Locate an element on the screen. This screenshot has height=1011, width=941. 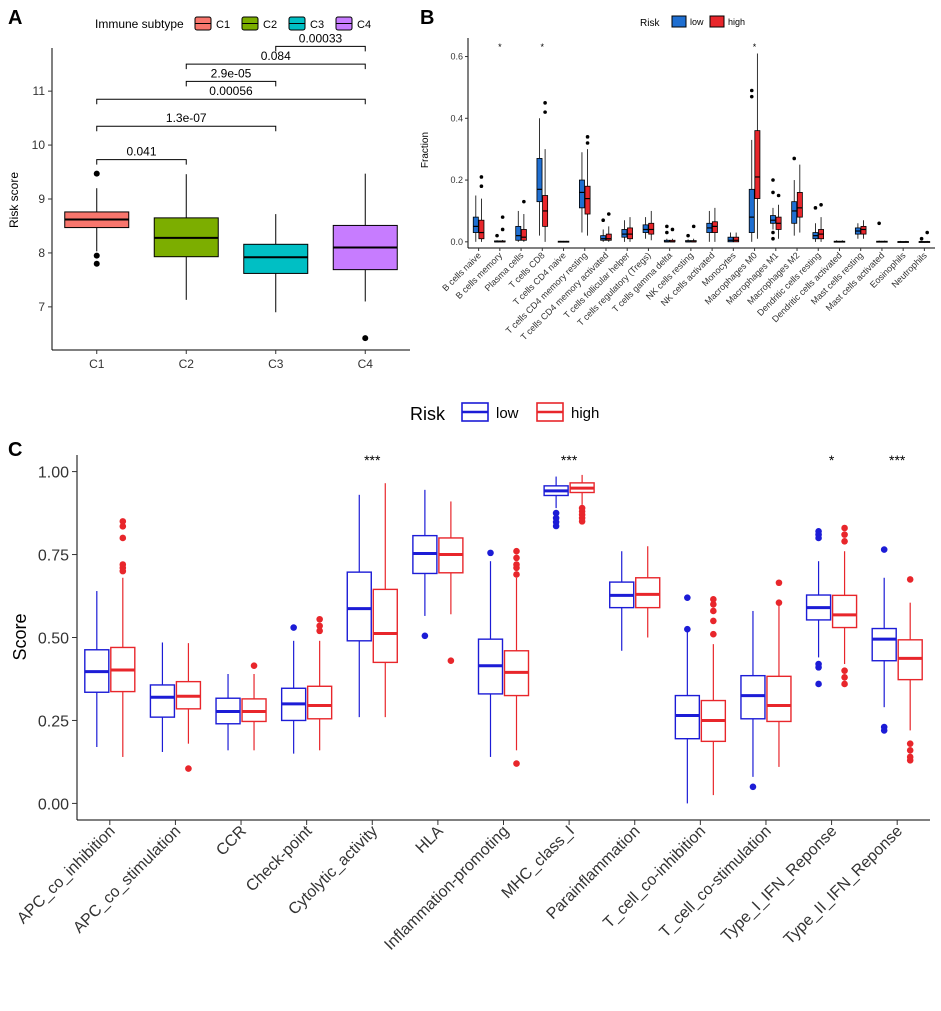
box-a-C3 is located at coordinates (276, 258).